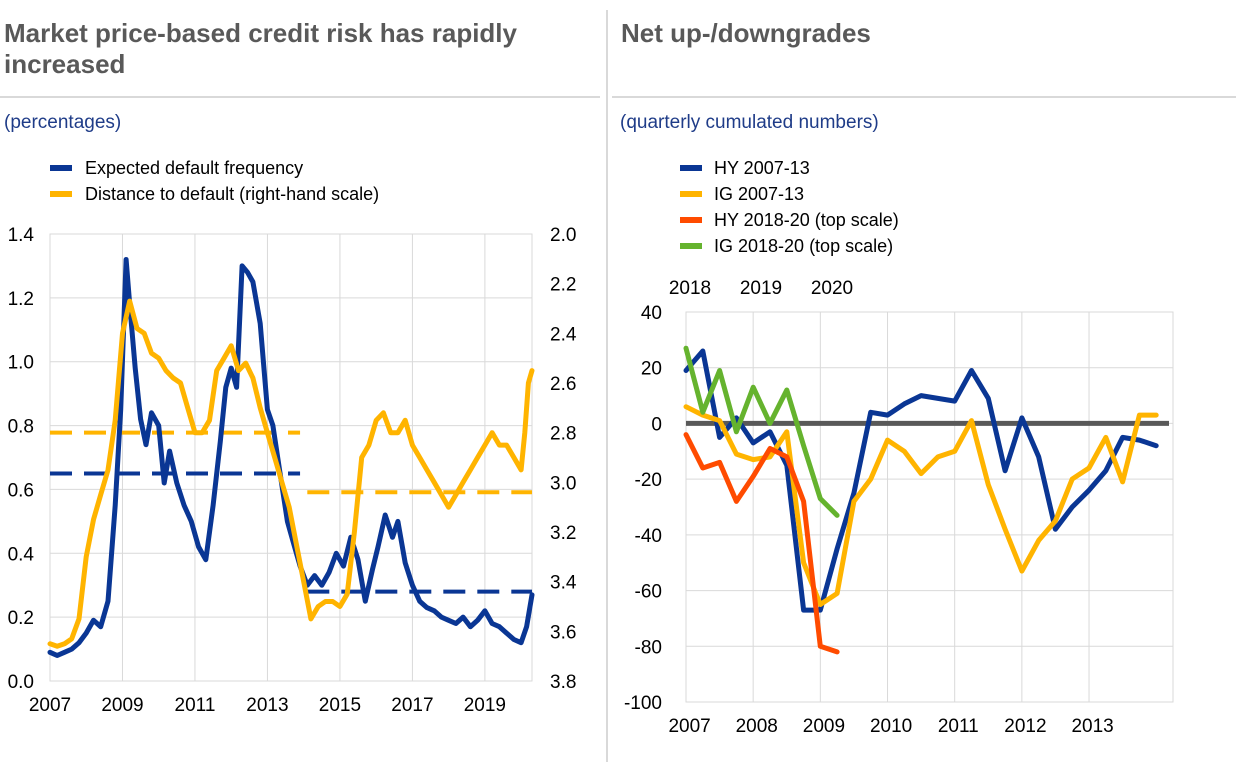  I want to click on right-top-x-tick-label: 2020, so click(832, 288).